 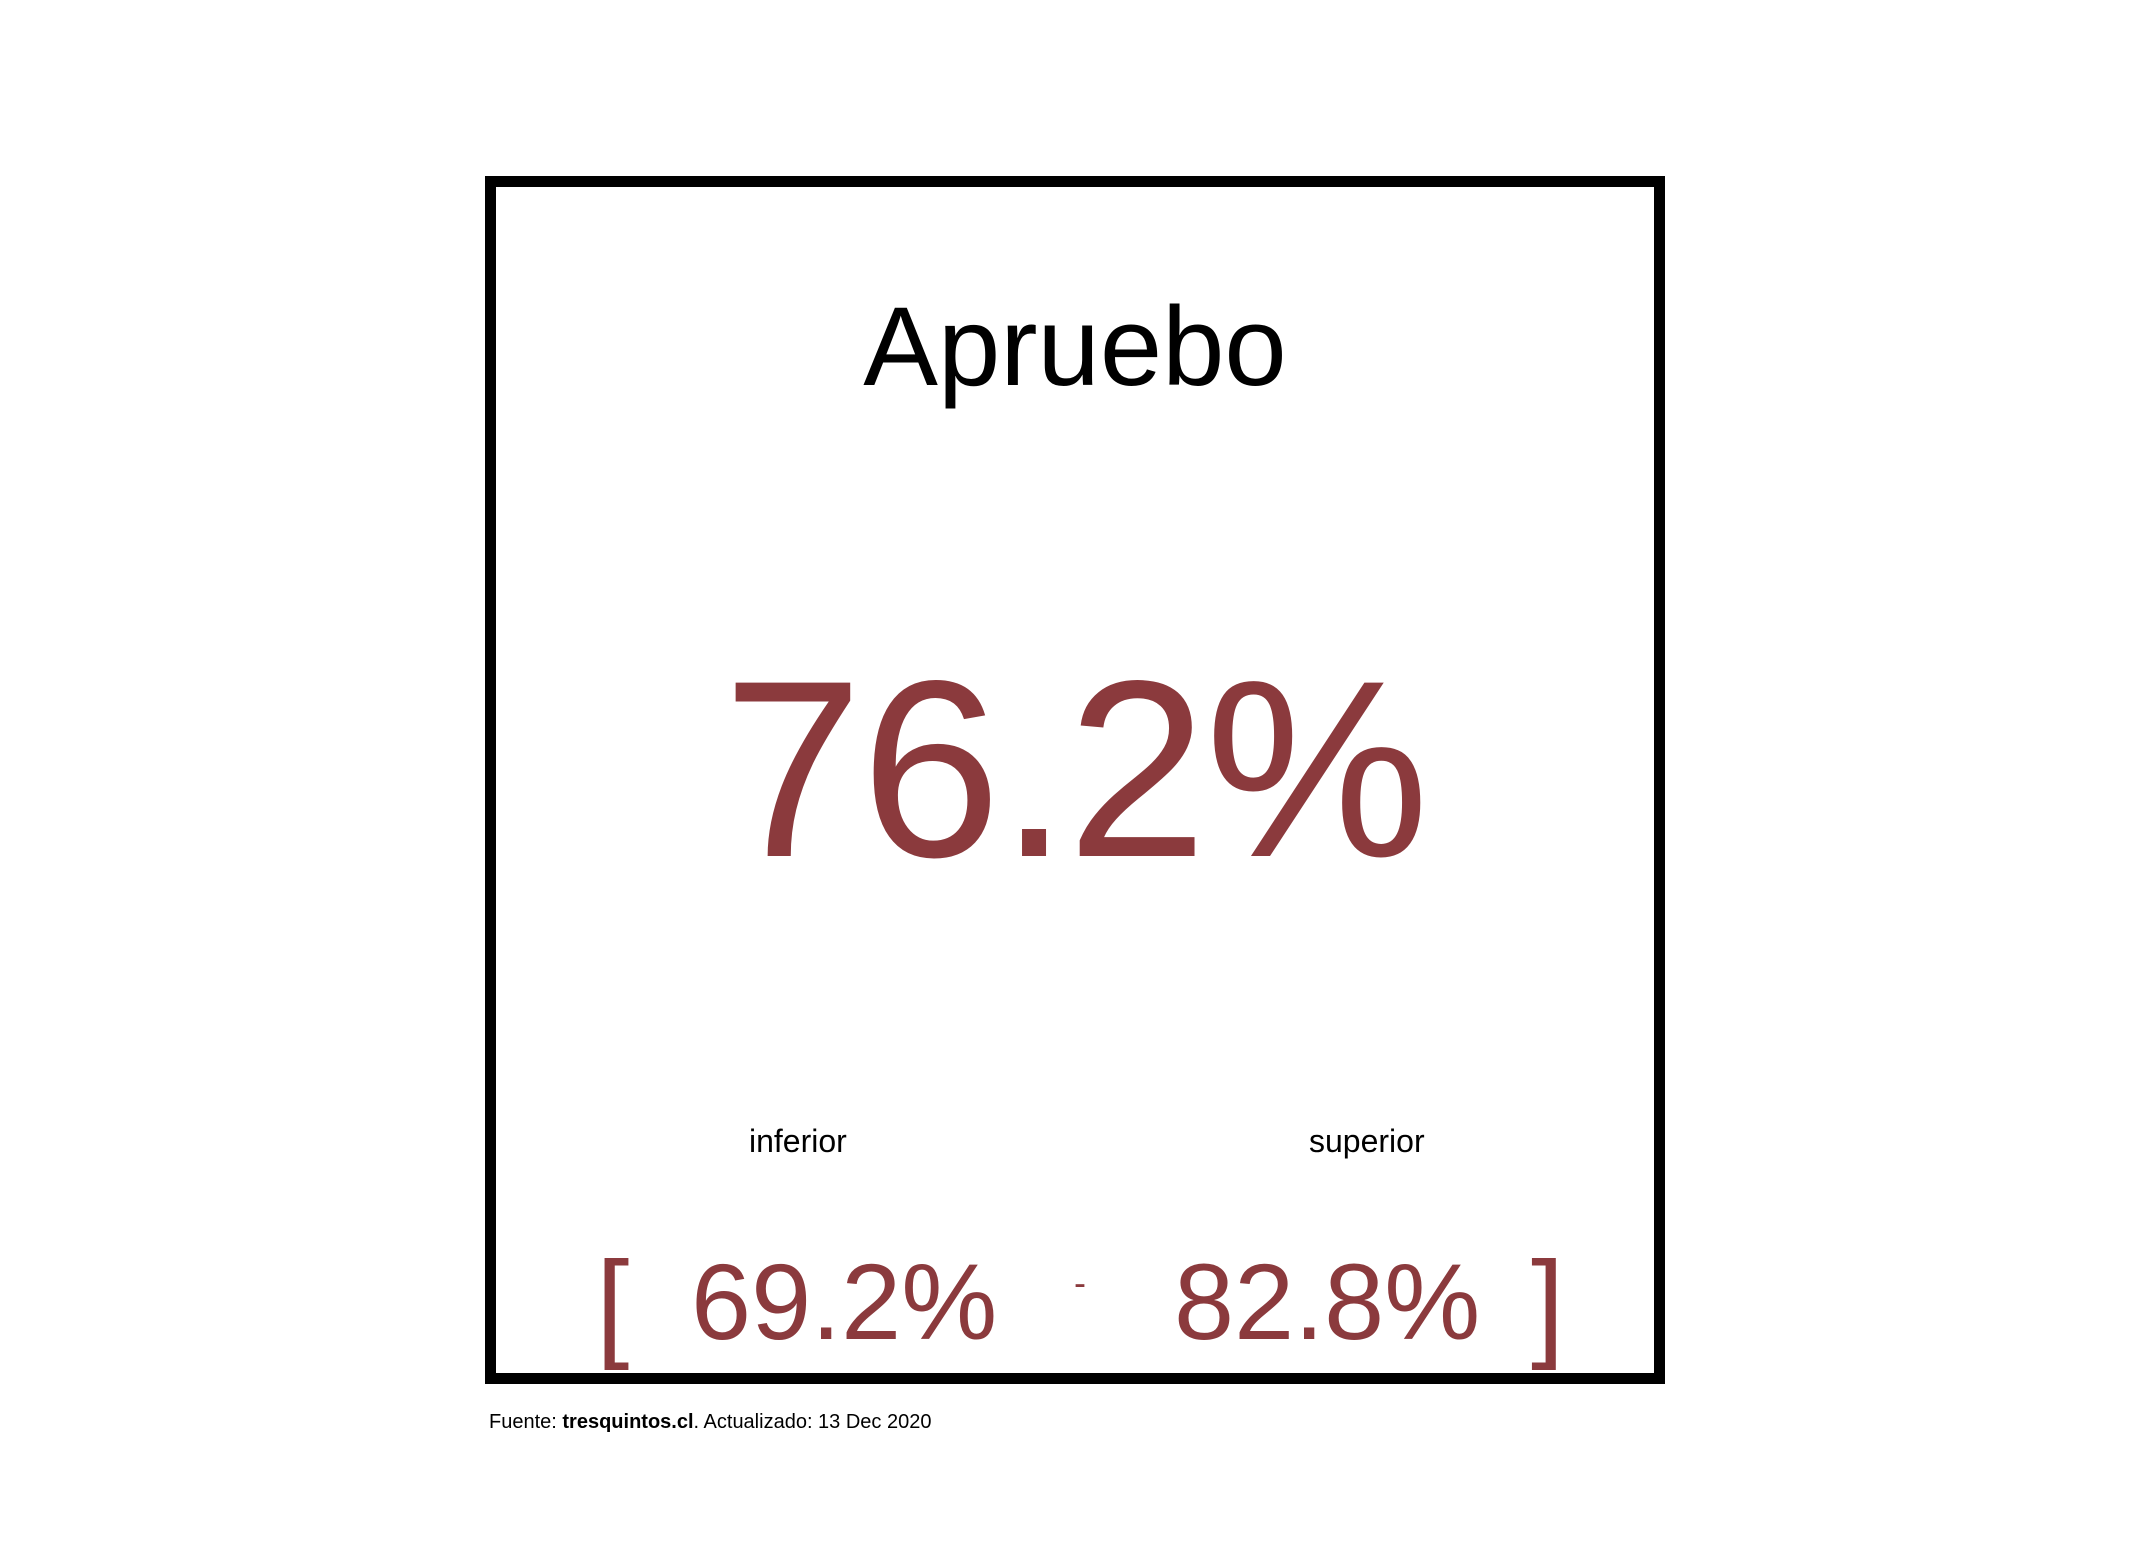 What do you see at coordinates (812, 1422) in the screenshot?
I see `footer-updated-text: . Actualizado: 13 Dec 2020` at bounding box center [812, 1422].